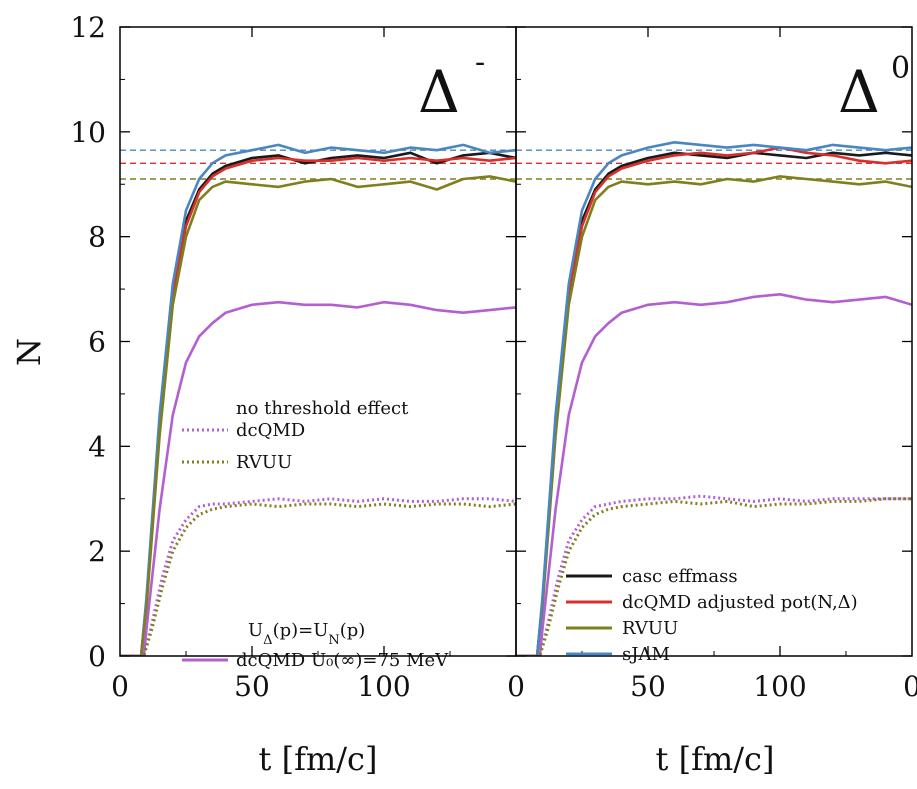 The height and width of the screenshot is (789, 917). What do you see at coordinates (97, 237) in the screenshot?
I see `y-tick-label: 8` at bounding box center [97, 237].